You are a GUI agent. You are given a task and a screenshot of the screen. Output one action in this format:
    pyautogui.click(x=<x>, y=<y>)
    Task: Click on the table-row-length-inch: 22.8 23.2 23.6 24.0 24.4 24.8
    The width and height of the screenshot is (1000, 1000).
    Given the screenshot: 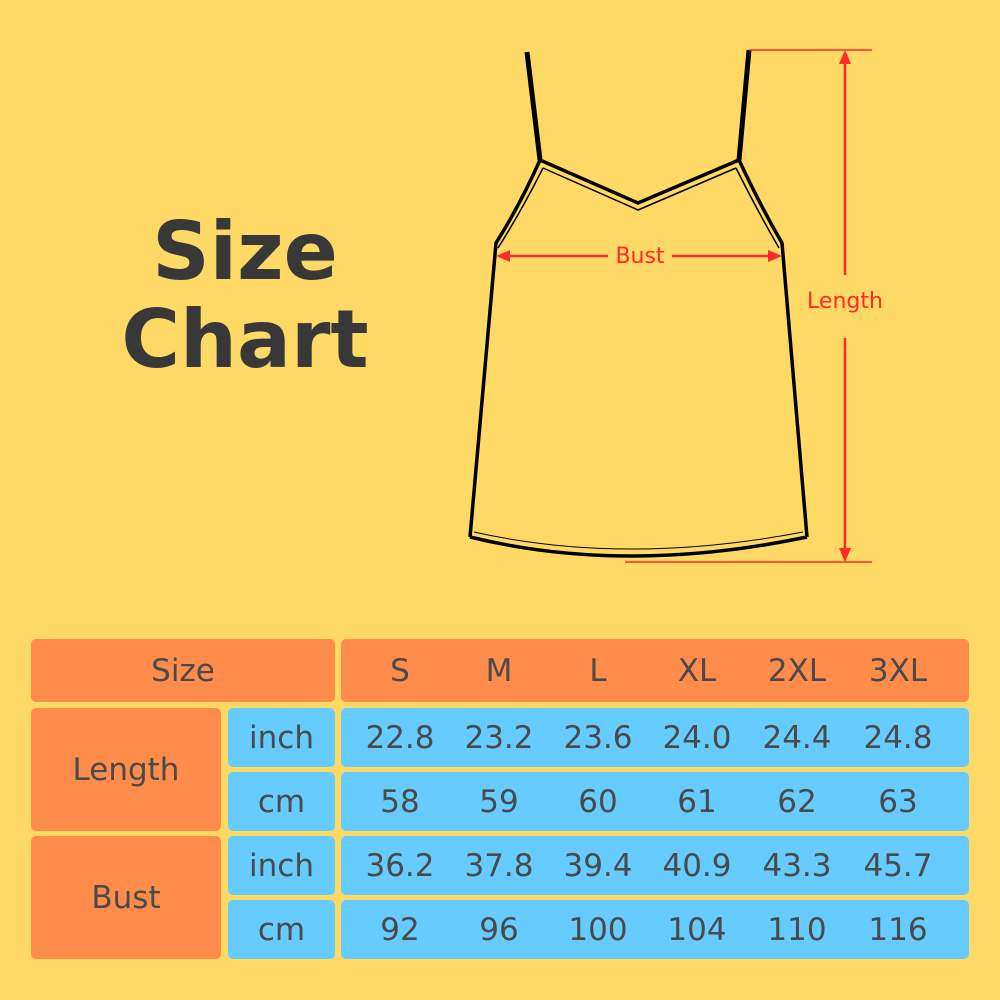 What is the action you would take?
    pyautogui.click(x=655, y=737)
    